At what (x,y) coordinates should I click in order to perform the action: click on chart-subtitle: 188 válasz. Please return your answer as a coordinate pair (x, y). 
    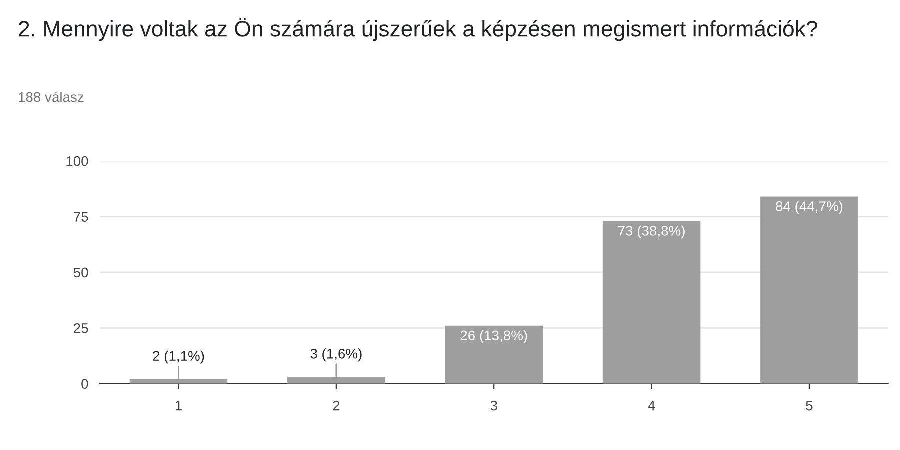
    Looking at the image, I should click on (51, 97).